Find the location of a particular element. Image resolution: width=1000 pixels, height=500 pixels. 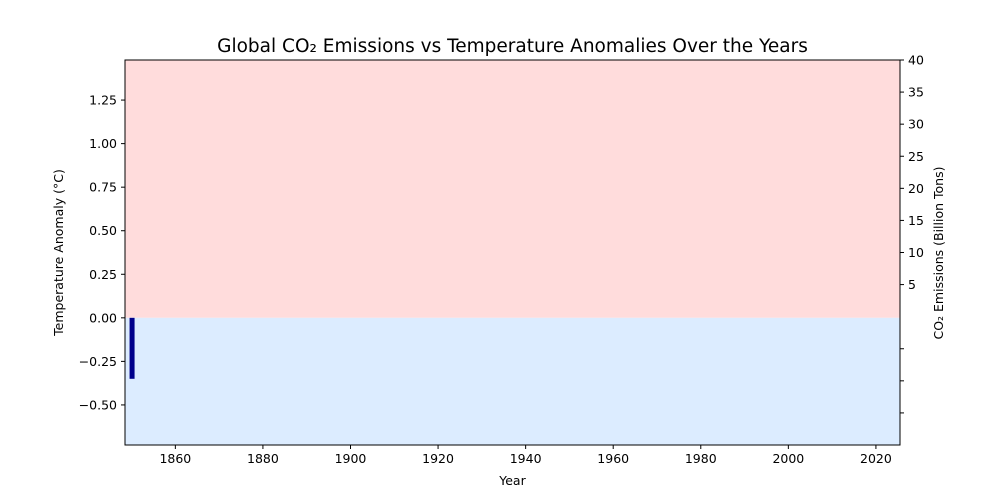

y-tick-label: −0.25 is located at coordinates (98, 361).